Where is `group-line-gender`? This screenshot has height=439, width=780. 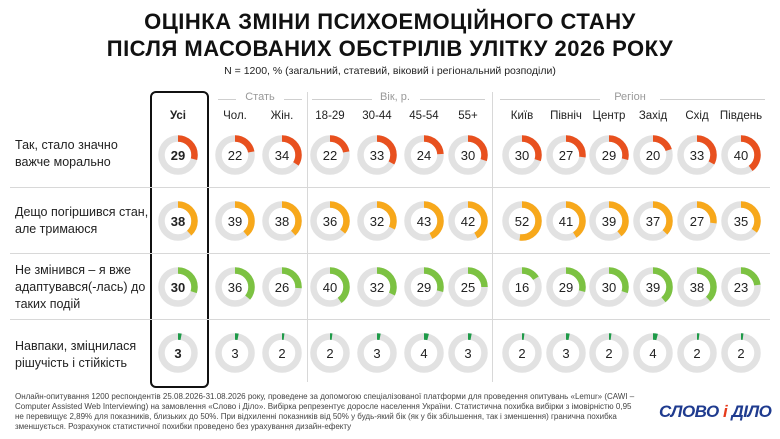
group-line-gender is located at coordinates (227, 99).